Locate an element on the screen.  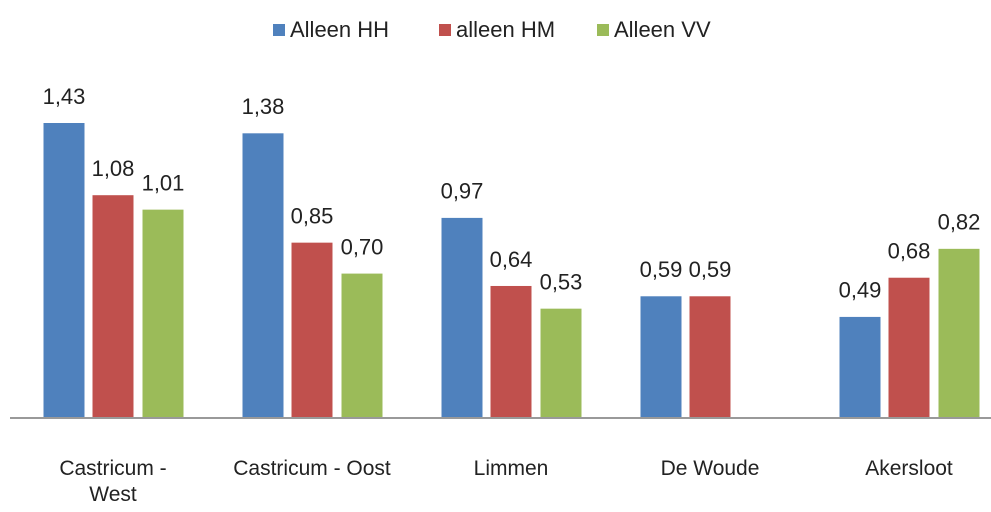
data-label: 1,08 is located at coordinates (113, 168).